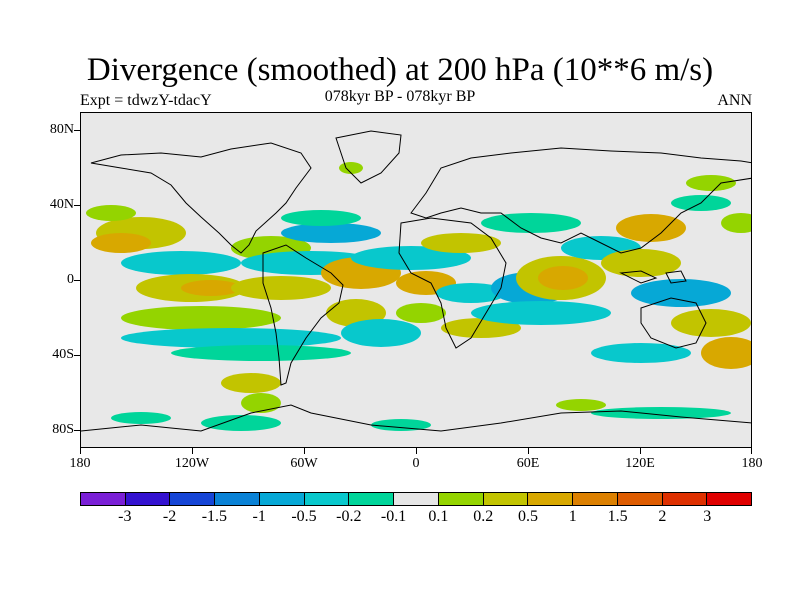 This screenshot has width=800, height=600. I want to click on coastline-antarctica, so click(416, 418).